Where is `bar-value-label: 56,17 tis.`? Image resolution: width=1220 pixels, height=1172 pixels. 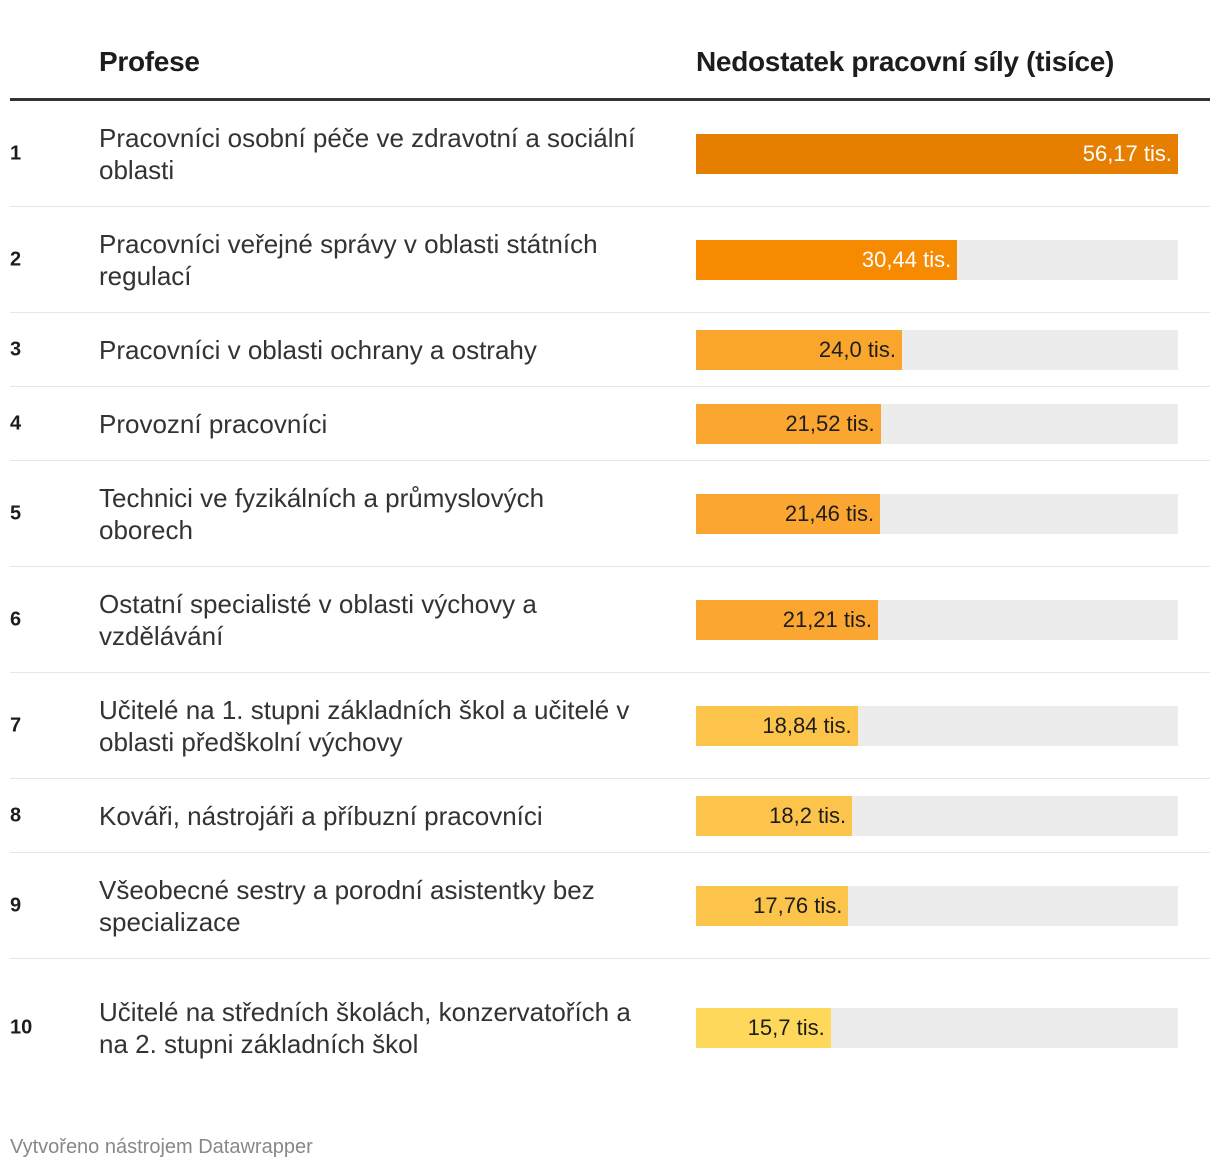 bar-value-label: 56,17 tis. is located at coordinates (1127, 153).